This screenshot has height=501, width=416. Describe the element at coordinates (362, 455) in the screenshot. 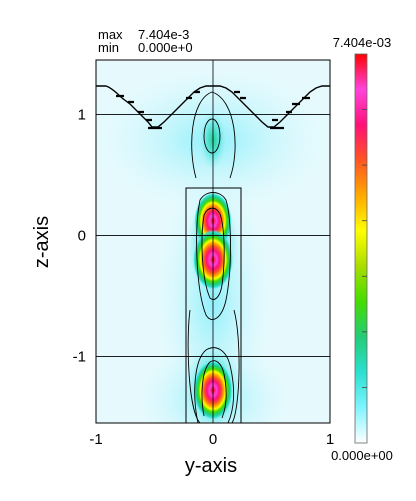

I see `colorbar-min-label: 0.000e+00` at that location.